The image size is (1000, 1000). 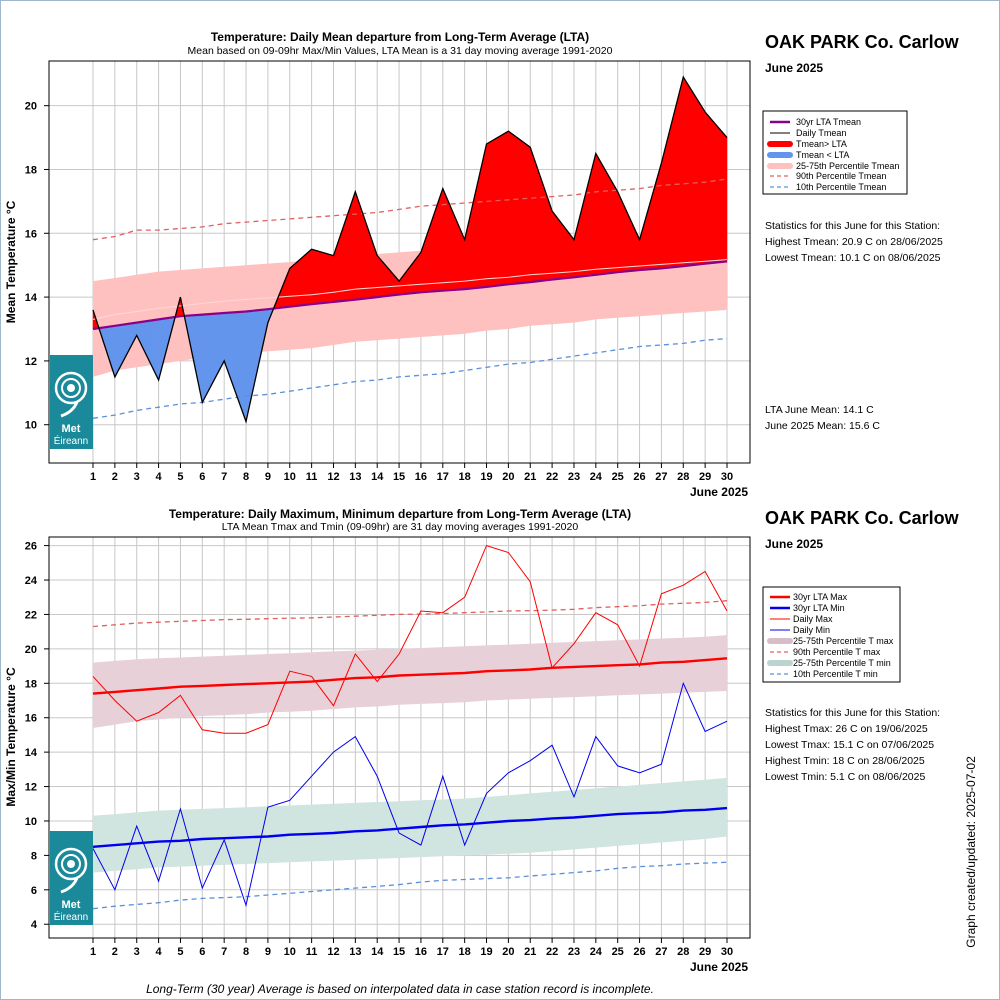 I want to click on legend-label: Tmean < LTA, so click(x=822, y=155).